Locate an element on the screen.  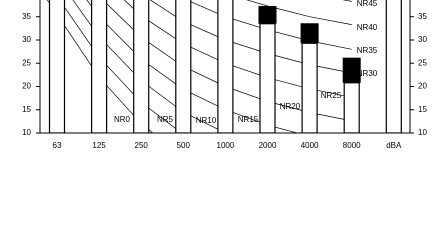
y2-tick-label: 10 is located at coordinates (422, 132).